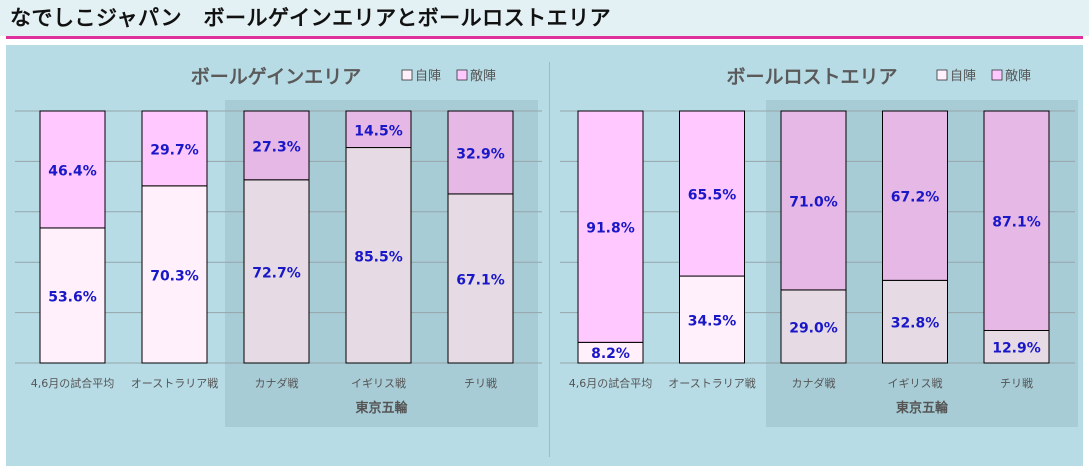  I want to click on data-label: 27.3%, so click(276, 147).